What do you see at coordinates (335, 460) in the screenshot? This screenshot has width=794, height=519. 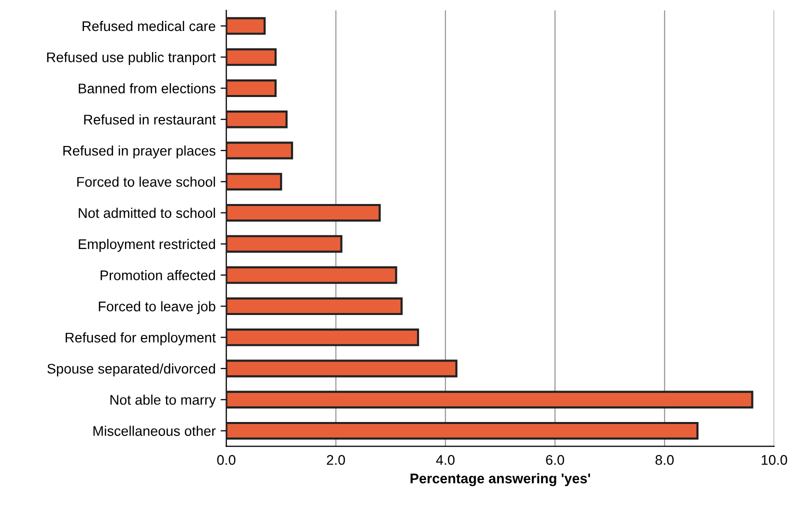 I see `x-tick-label: 2.0` at bounding box center [335, 460].